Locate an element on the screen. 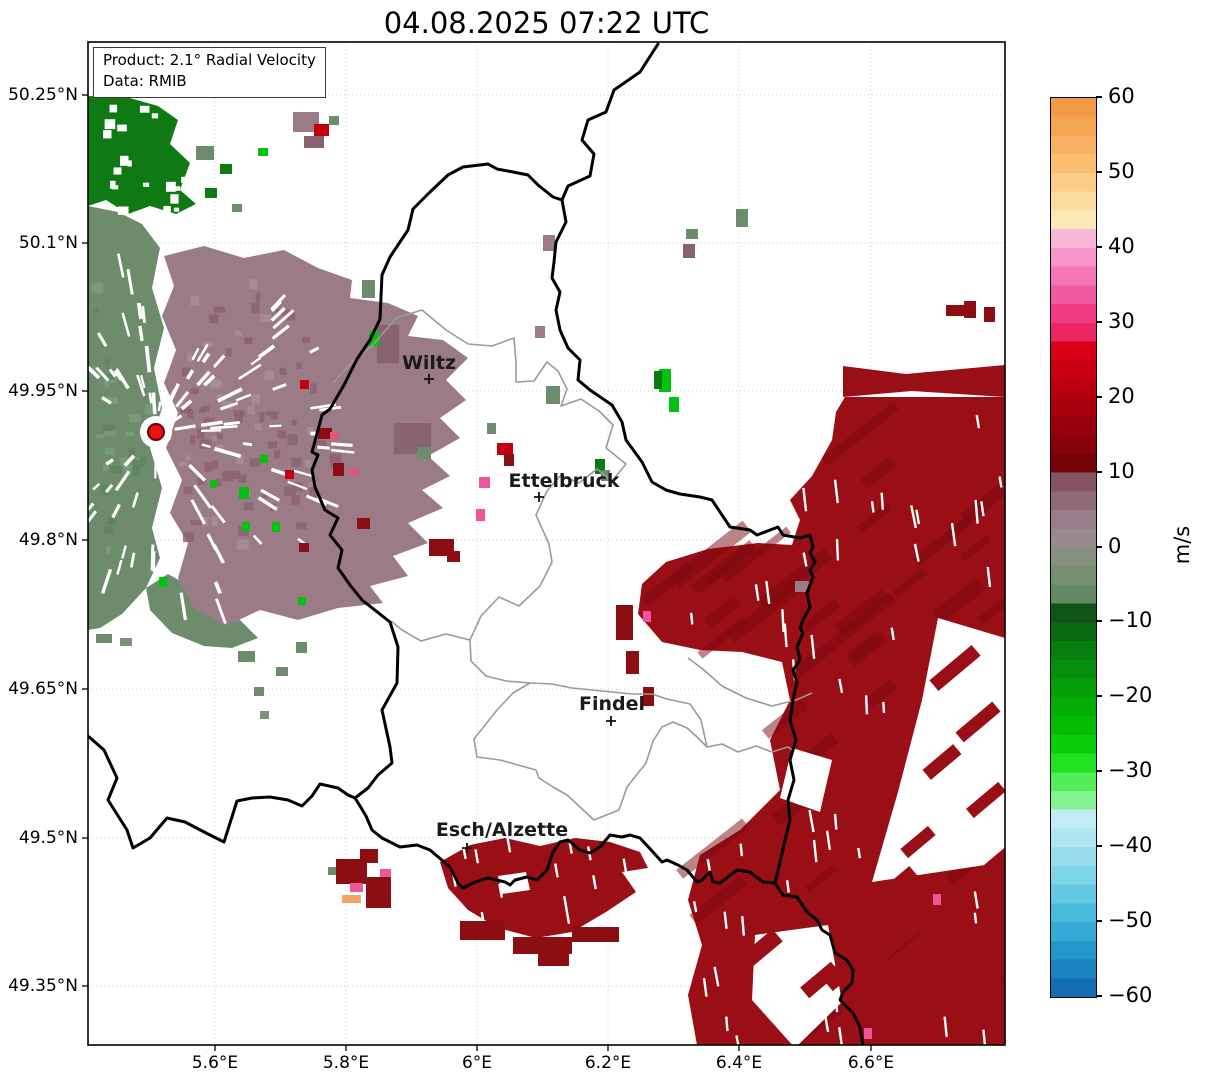 Image resolution: width=1207 pixels, height=1081 pixels. city-label: Esch/Alzette is located at coordinates (502, 830).